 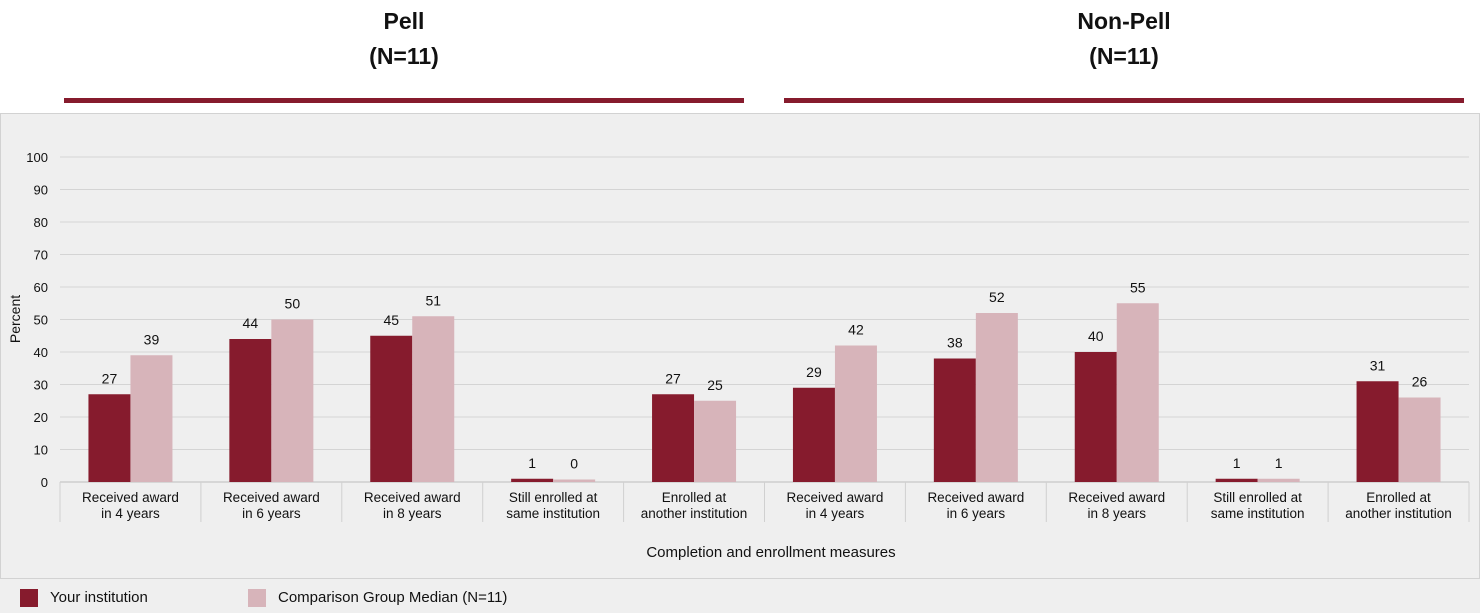 I want to click on value-label-institution-0: 27, so click(x=110, y=378).